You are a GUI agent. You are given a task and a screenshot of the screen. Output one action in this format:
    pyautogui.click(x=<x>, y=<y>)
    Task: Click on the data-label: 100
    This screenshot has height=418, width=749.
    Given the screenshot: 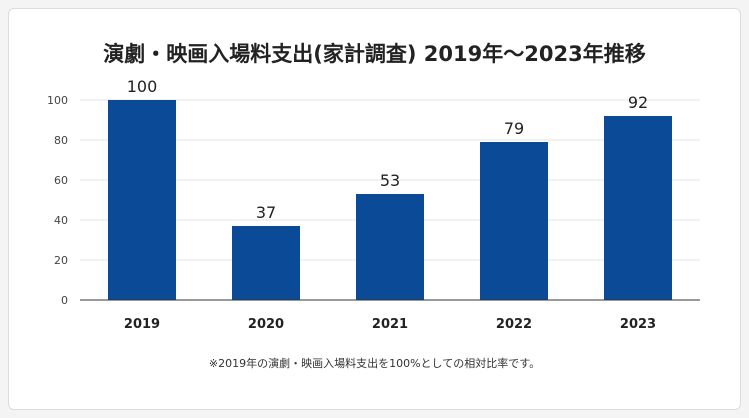 What is the action you would take?
    pyautogui.click(x=142, y=86)
    